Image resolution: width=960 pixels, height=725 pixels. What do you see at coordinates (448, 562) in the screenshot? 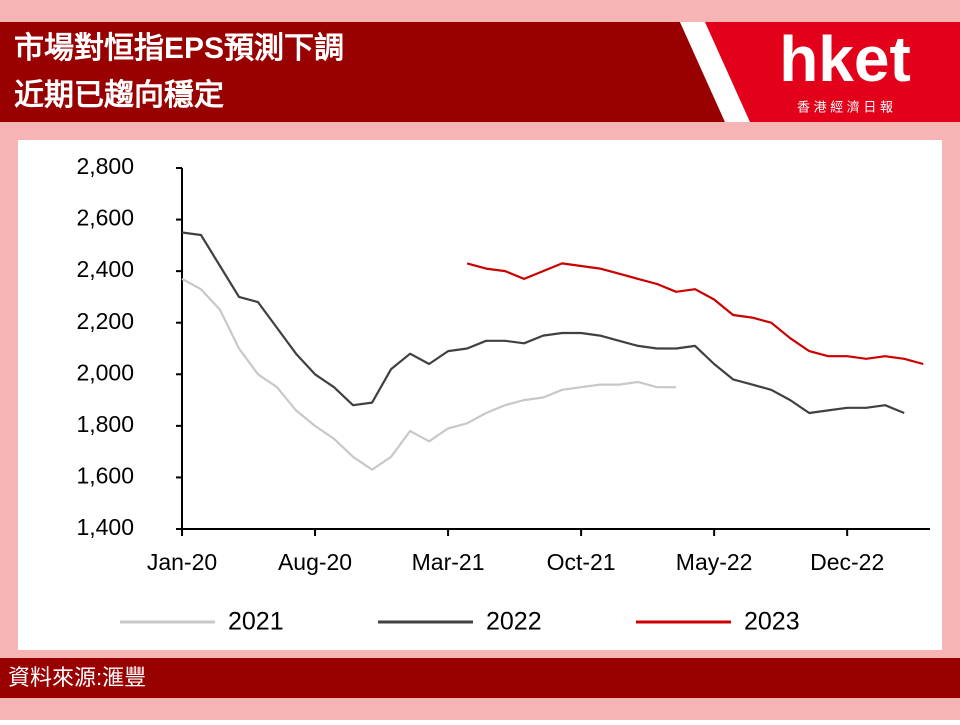
I see `x-tick-label: Mar-21` at bounding box center [448, 562].